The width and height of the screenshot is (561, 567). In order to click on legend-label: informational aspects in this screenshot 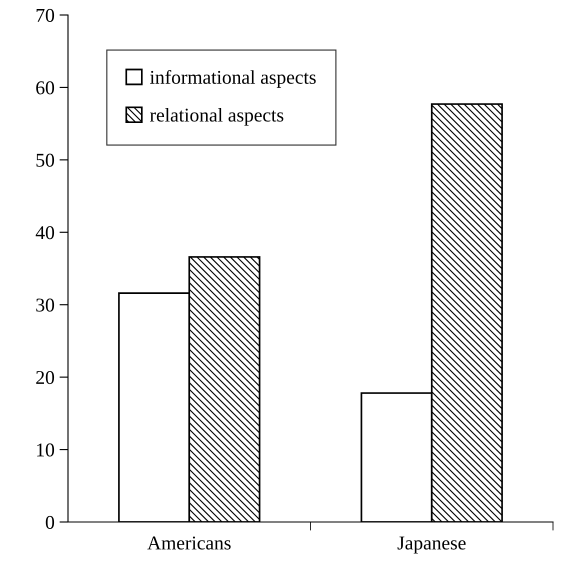, I will do `click(233, 79)`.